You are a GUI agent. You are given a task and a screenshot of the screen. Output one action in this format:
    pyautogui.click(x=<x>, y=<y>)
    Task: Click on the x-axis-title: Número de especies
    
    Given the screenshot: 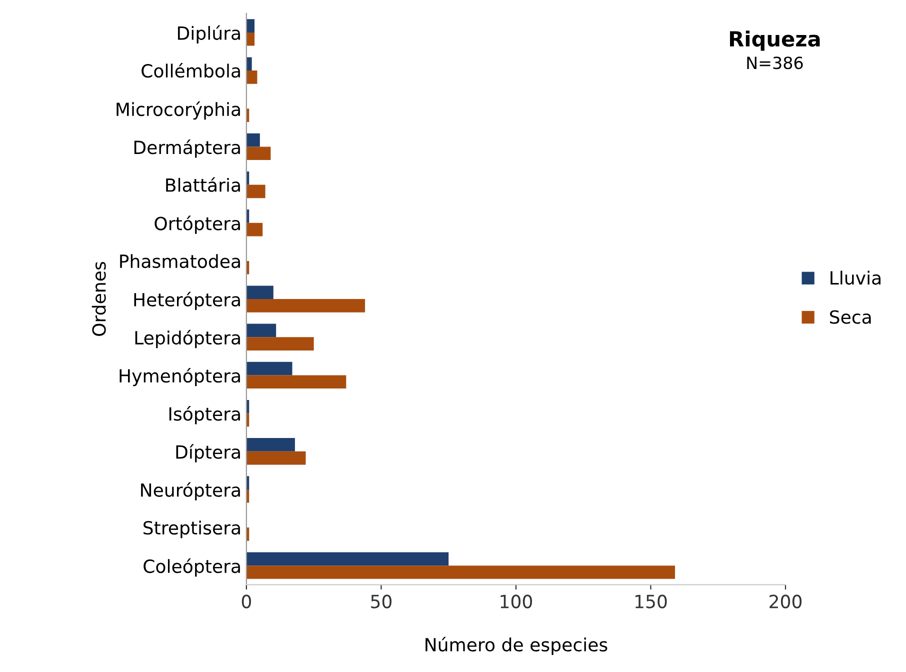 What is the action you would take?
    pyautogui.click(x=517, y=646)
    